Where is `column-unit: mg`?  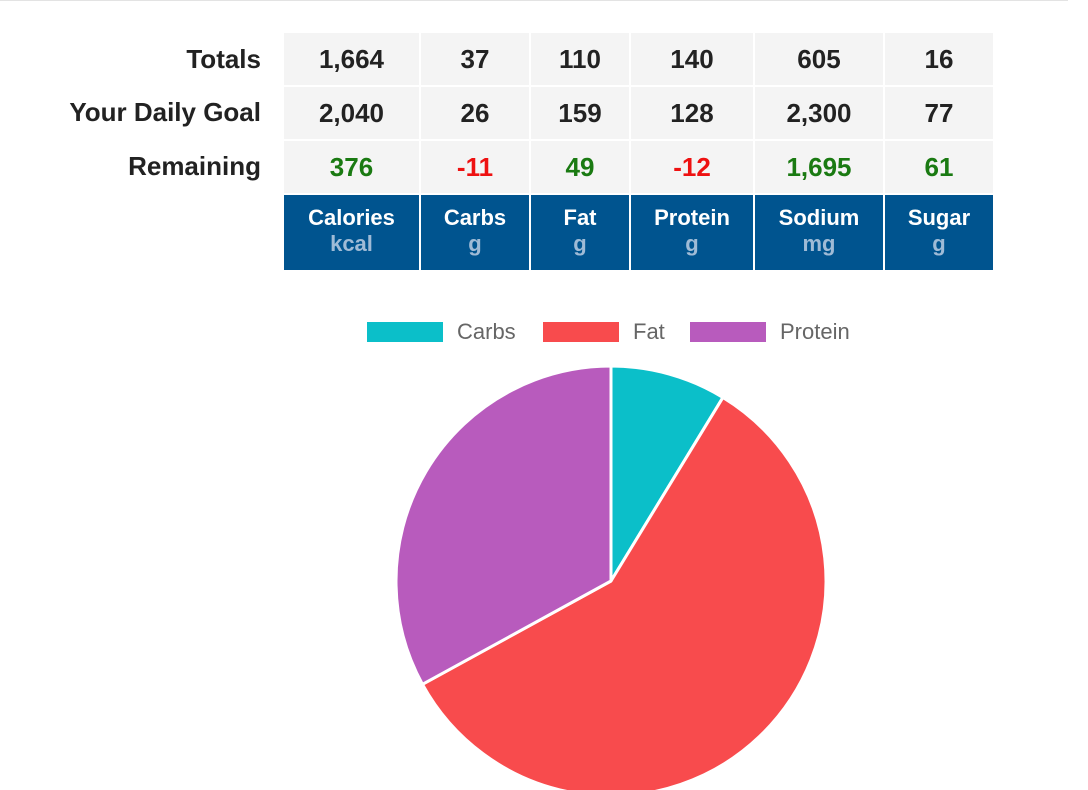 column-unit: mg is located at coordinates (819, 243).